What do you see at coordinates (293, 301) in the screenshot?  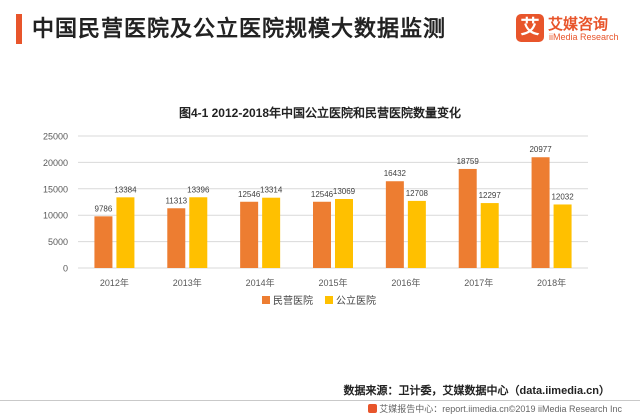 I see `legend-label-private: 民营医院` at bounding box center [293, 301].